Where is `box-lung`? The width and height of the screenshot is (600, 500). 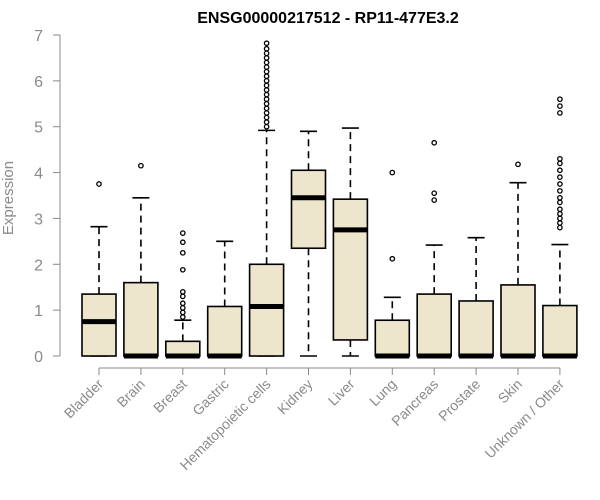 box-lung is located at coordinates (392, 264).